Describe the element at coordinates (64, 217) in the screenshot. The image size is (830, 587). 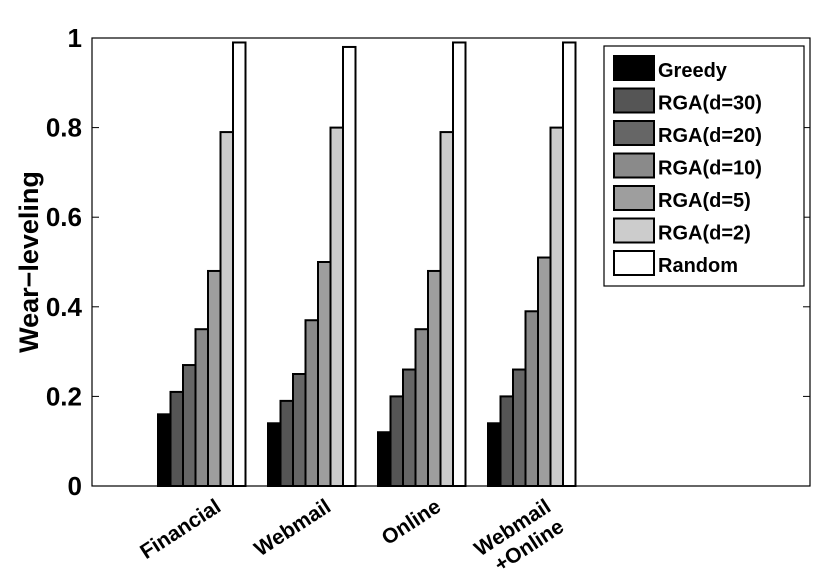
I see `y-tick-label: 0.6` at that location.